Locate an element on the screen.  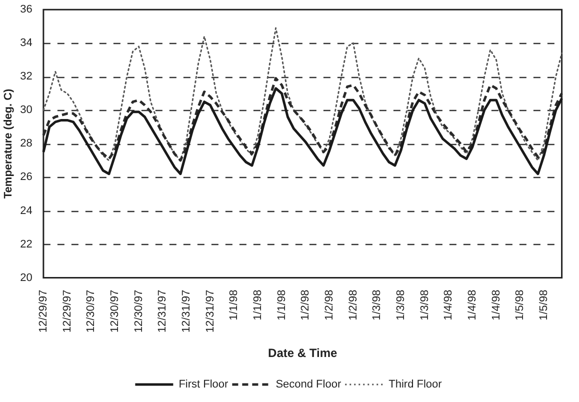
x-axis-title: Date & Time is located at coordinates (303, 353).